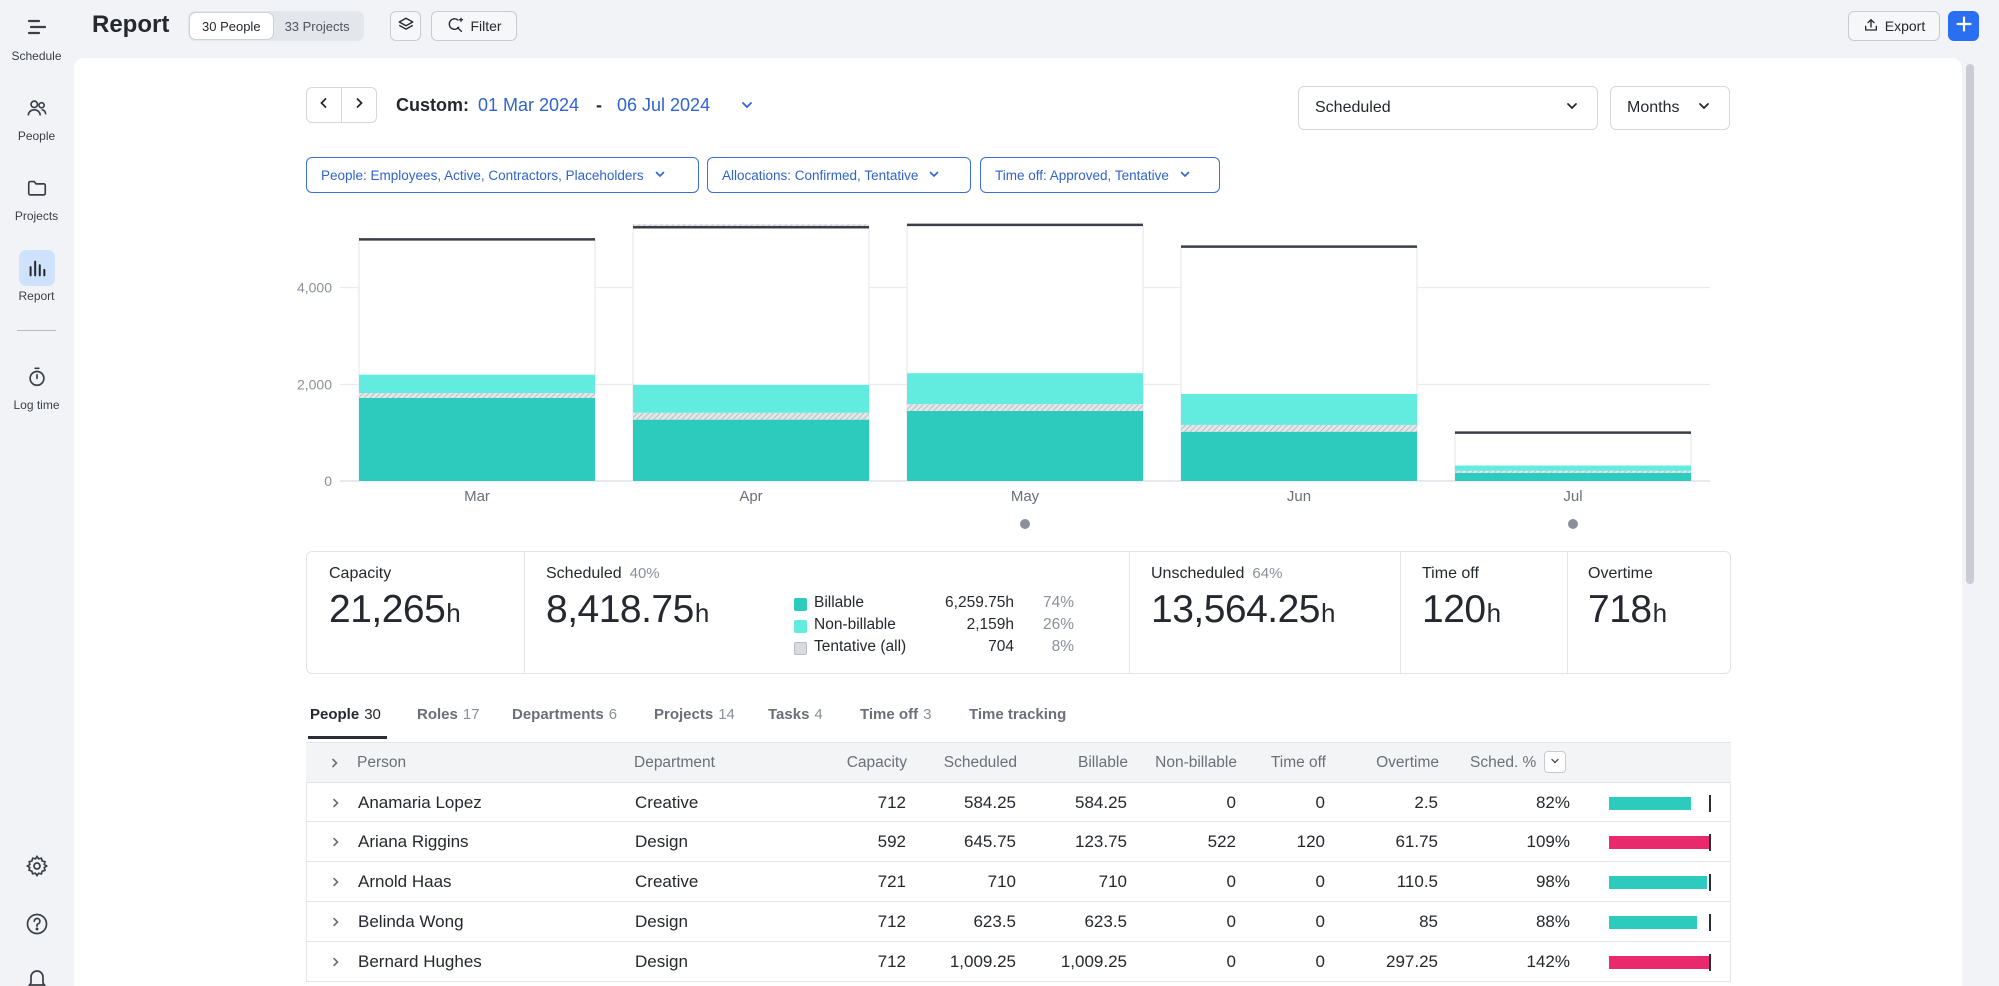 The image size is (1999, 986). What do you see at coordinates (37, 108) in the screenshot?
I see `people-icon` at bounding box center [37, 108].